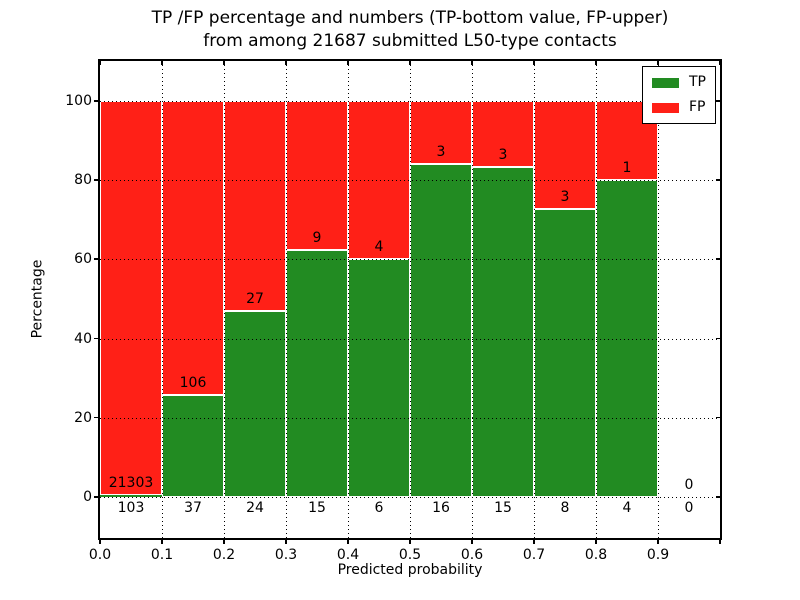 The image size is (800, 600). What do you see at coordinates (410, 555) in the screenshot?
I see `x-tick-label: 0.5` at bounding box center [410, 555].